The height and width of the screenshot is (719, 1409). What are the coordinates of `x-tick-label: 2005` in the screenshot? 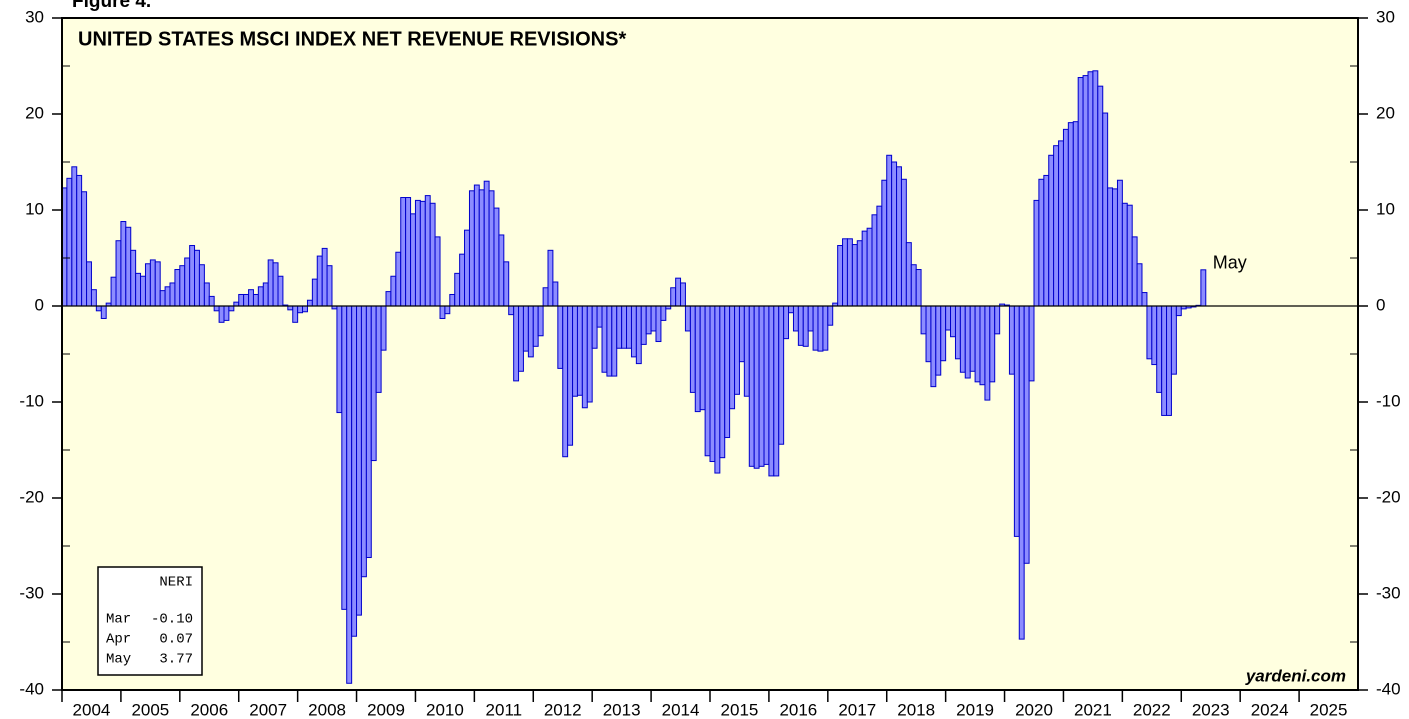 It's located at (150, 709).